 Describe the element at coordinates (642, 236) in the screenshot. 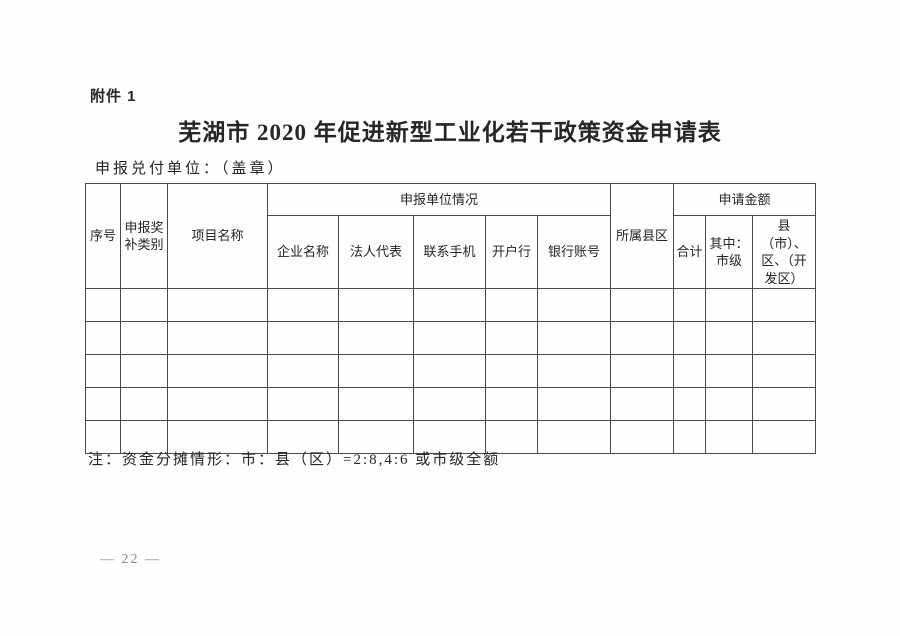

I see `col-header-county-district: 所属县区` at that location.